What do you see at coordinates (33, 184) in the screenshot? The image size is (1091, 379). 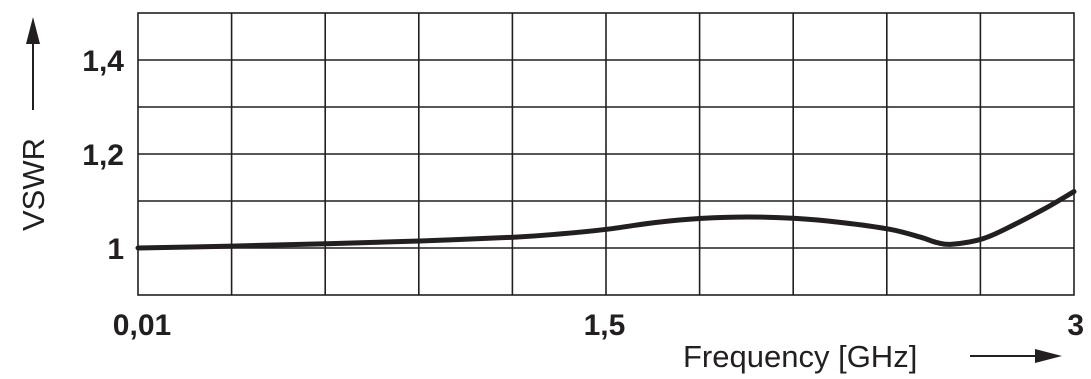 I see `y-axis-title: VSWR` at bounding box center [33, 184].